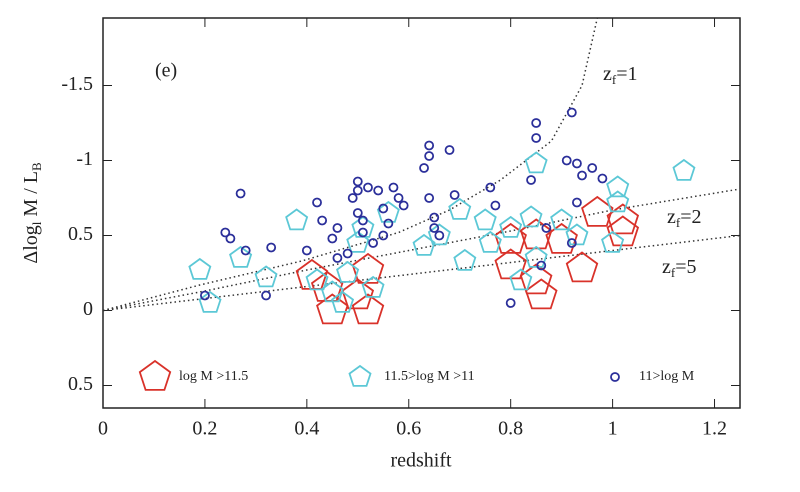 This screenshot has height=492, width=800. Describe the element at coordinates (103, 429) in the screenshot. I see `x-tick-label: 0` at that location.